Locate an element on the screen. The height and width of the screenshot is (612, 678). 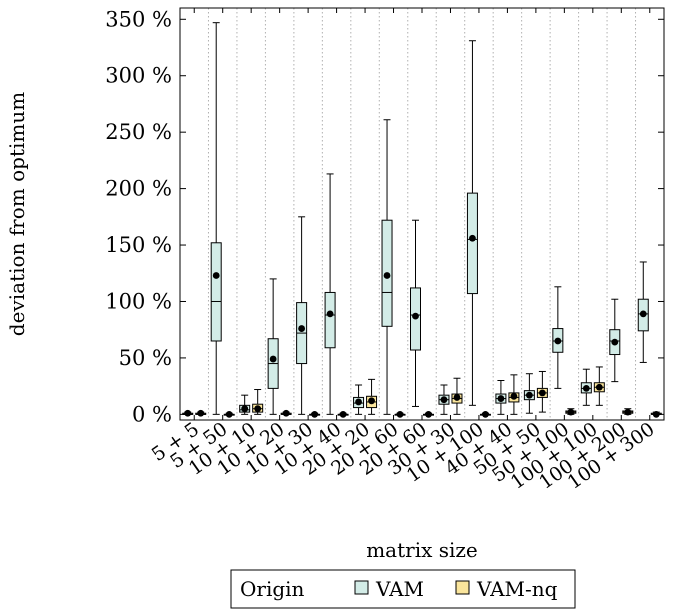
legend-swatch-vam-nq is located at coordinates (462, 587).